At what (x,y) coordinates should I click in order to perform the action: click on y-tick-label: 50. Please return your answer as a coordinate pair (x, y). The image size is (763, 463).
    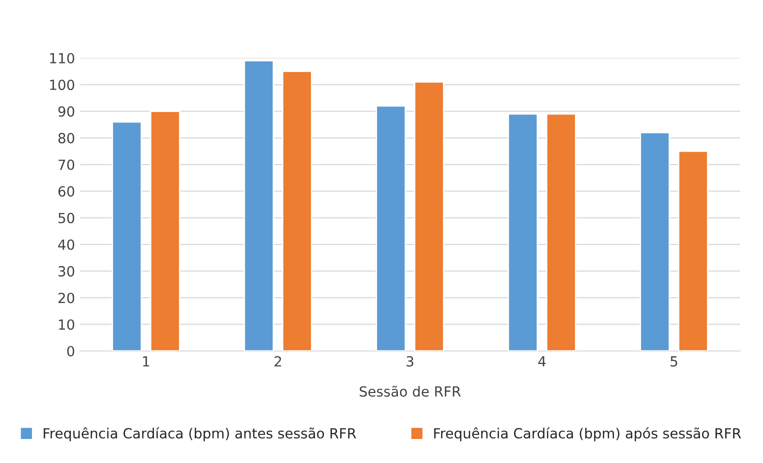
    Looking at the image, I should click on (66, 218).